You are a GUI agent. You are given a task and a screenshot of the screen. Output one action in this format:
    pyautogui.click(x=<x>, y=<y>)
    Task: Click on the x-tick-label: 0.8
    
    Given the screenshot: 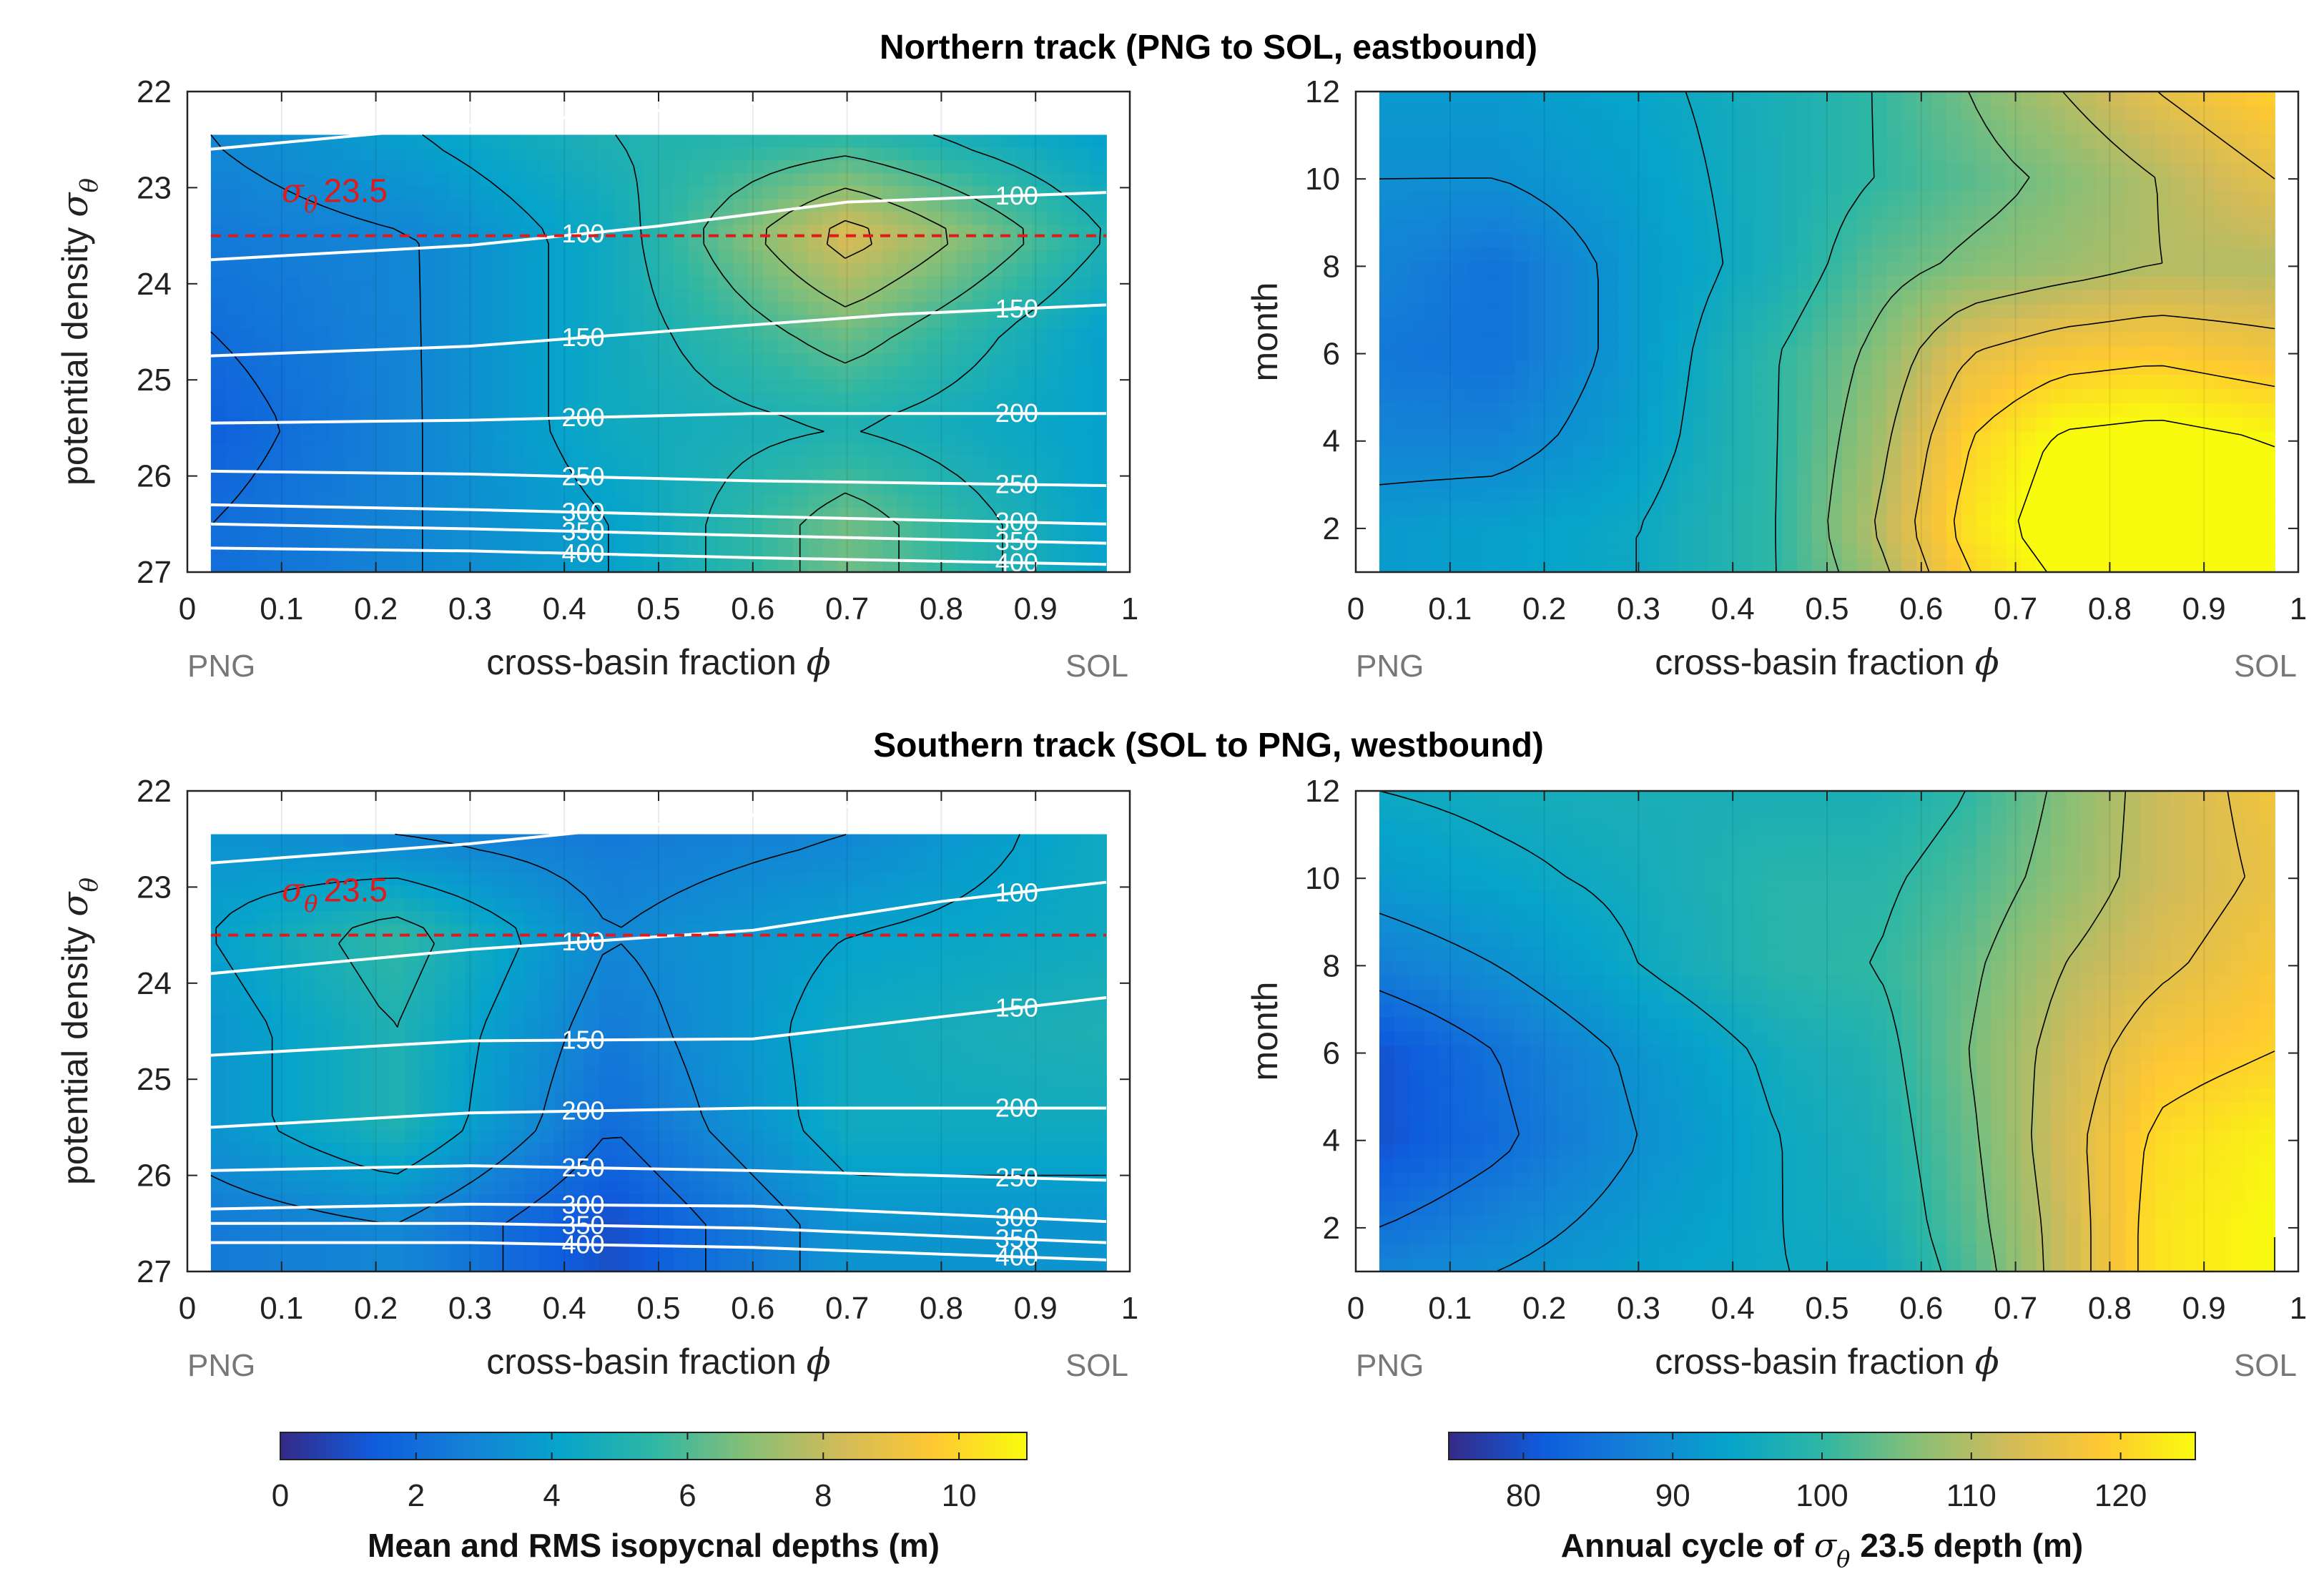 What is the action you would take?
    pyautogui.click(x=2110, y=608)
    